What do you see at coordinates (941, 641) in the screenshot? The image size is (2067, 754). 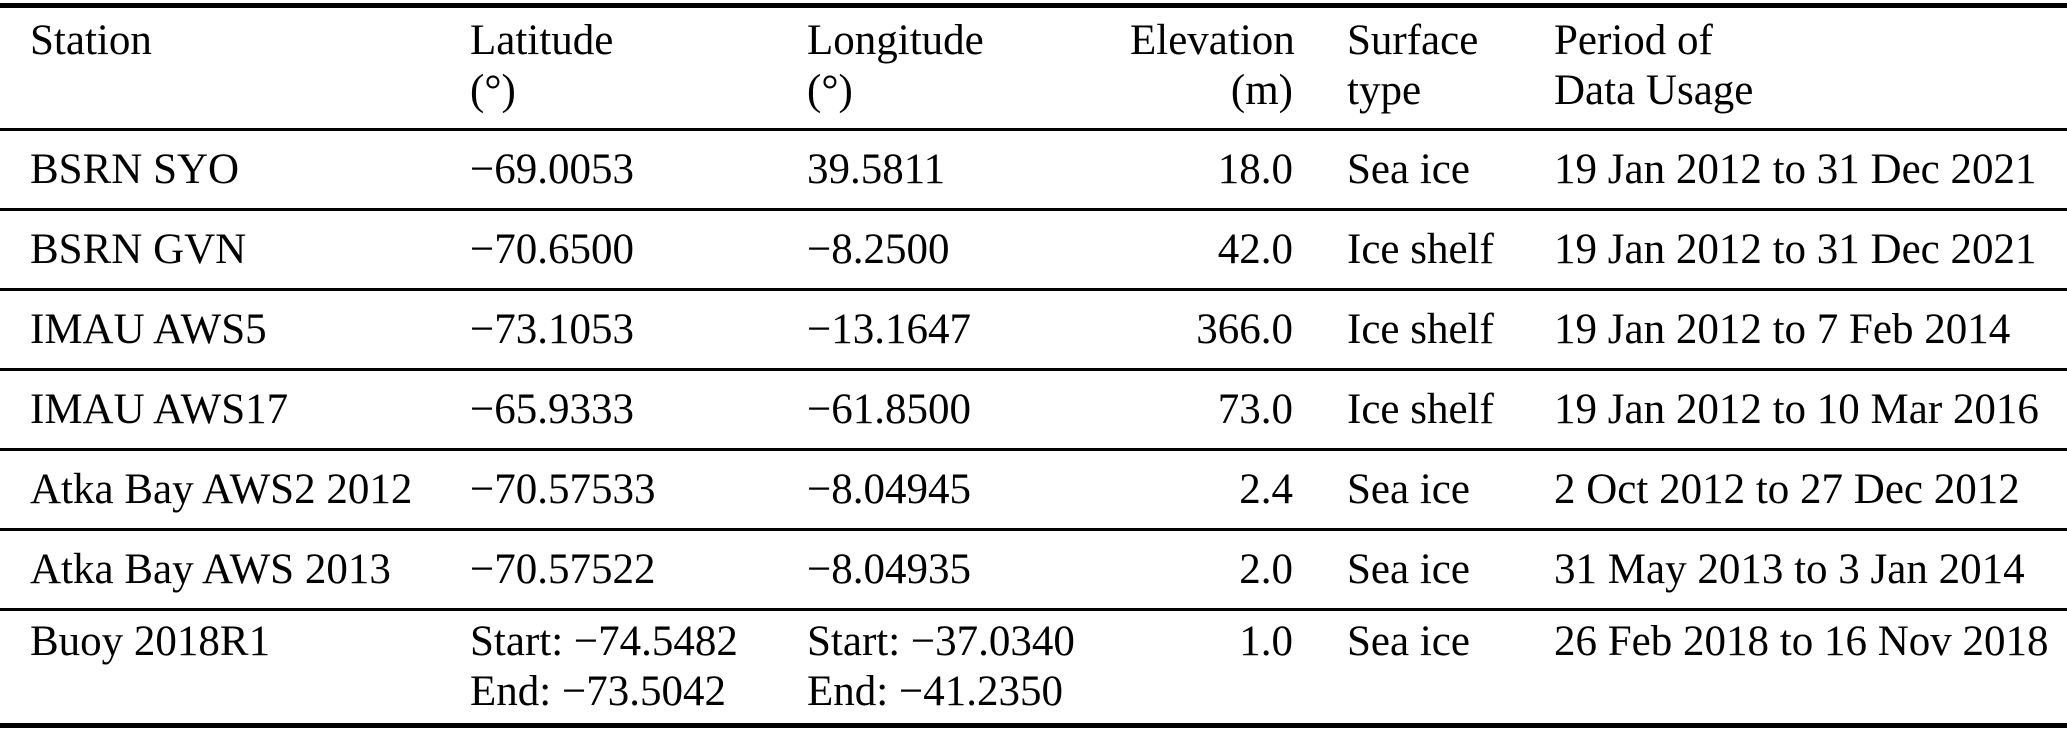 I see `longitude-start-value: Start: −37.0340` at bounding box center [941, 641].